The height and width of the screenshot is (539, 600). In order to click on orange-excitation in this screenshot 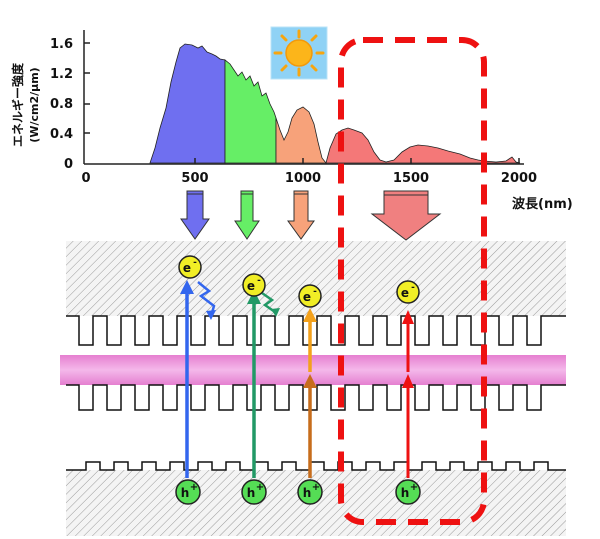, I will do `click(310, 393)`.